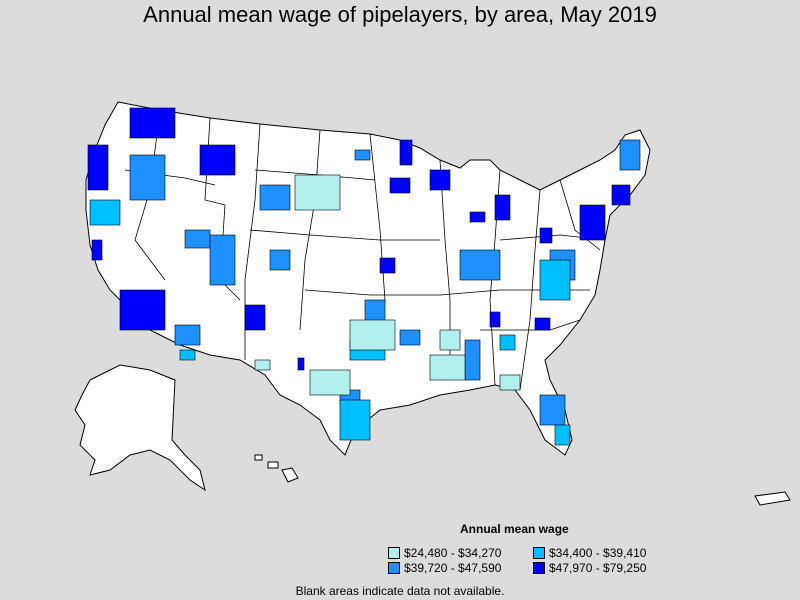  I want to click on legend-label-tier-4: $47,970 - $79,250, so click(598, 568).